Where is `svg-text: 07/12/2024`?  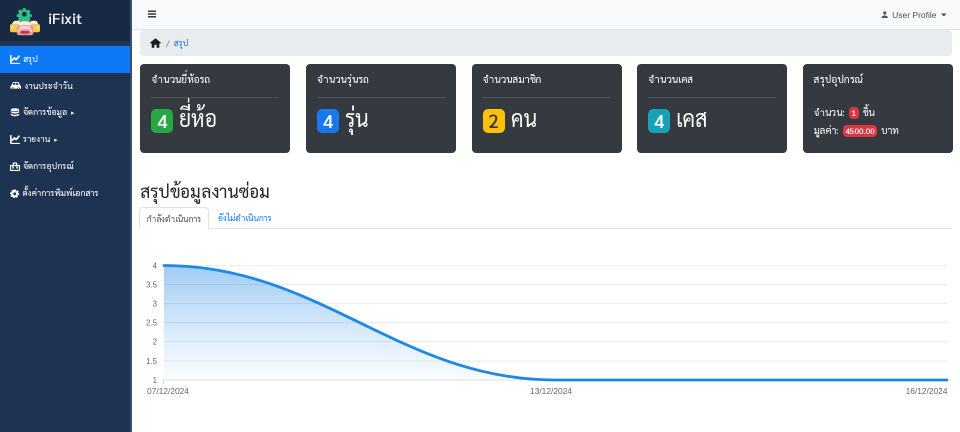 svg-text: 07/12/2024 is located at coordinates (168, 391).